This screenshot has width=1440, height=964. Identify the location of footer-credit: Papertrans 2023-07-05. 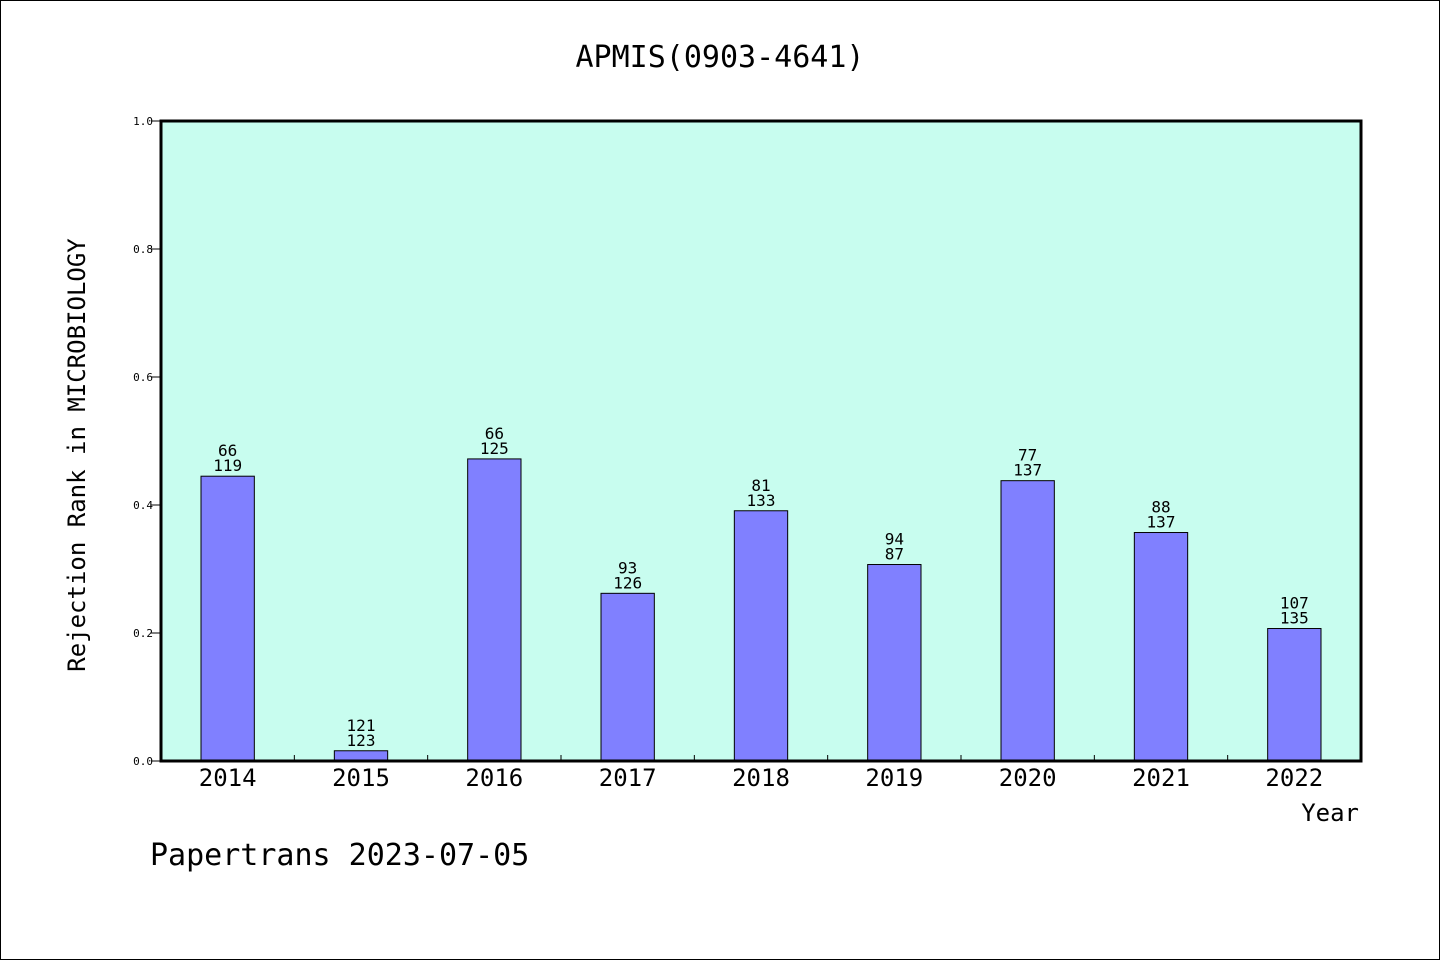
(339, 855).